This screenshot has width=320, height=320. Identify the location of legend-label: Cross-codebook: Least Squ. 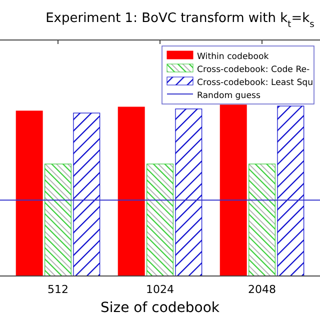
(255, 83).